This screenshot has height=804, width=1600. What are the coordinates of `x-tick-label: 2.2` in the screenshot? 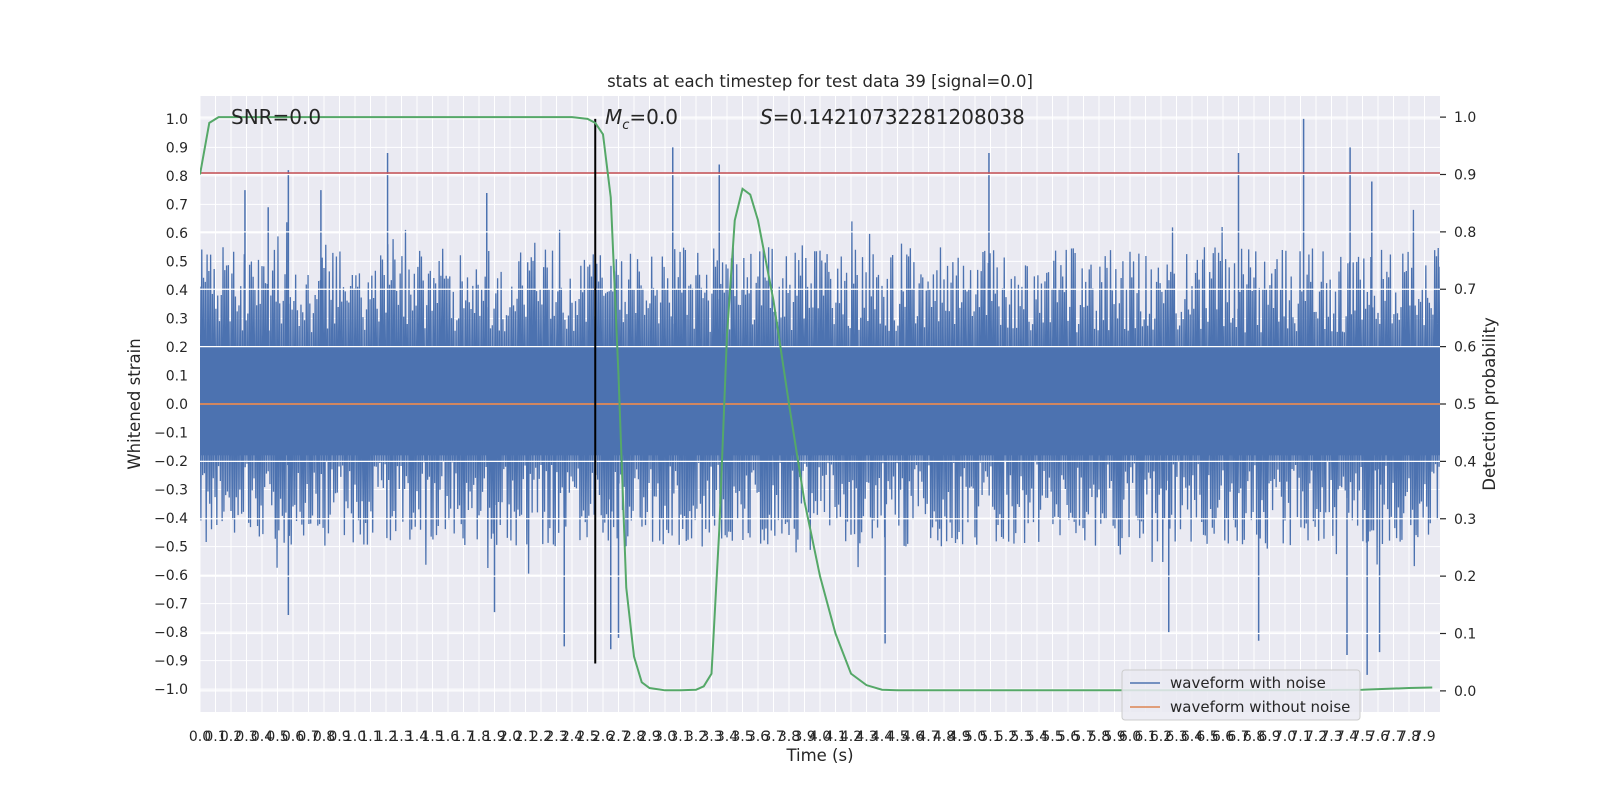 It's located at (541, 737).